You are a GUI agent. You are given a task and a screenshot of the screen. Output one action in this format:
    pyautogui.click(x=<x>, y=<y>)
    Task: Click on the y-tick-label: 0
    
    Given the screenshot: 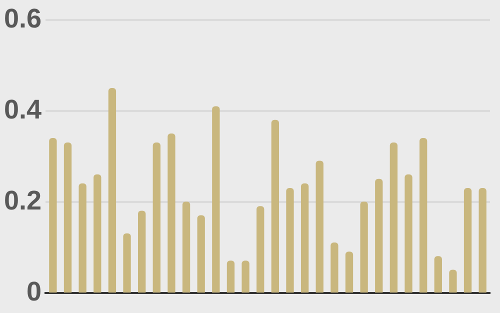 What is the action you would take?
    pyautogui.click(x=34, y=291)
    